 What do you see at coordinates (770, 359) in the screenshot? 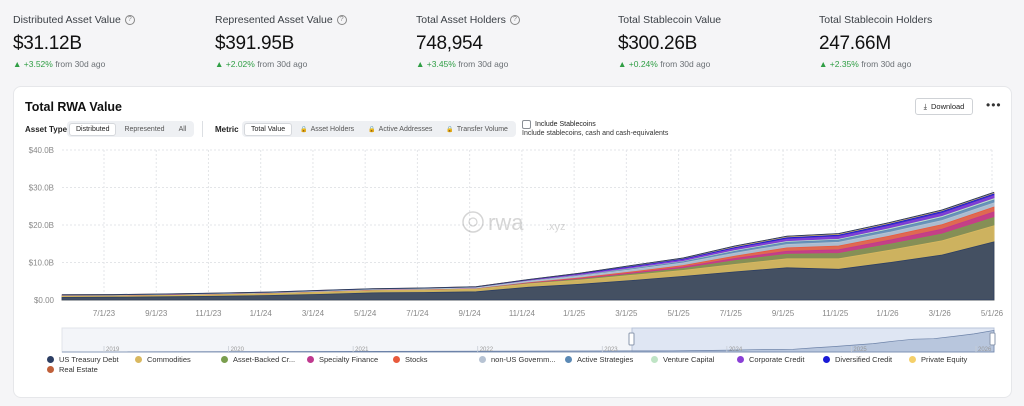
I see `legend-item: Corporate Credit` at bounding box center [770, 359].